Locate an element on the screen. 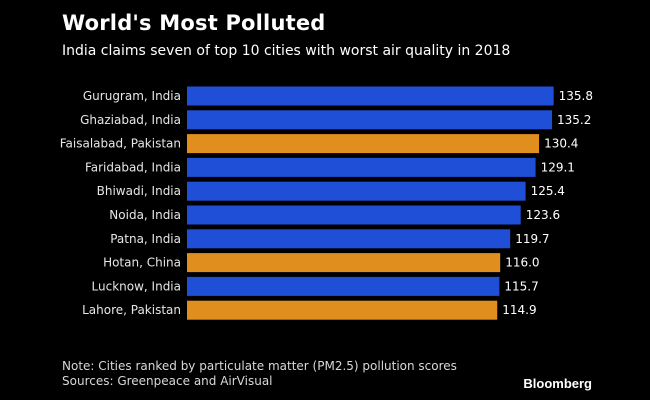 This screenshot has height=400, width=650. chart-sources: Sources: Greenpeace and AirVisual is located at coordinates (167, 381).